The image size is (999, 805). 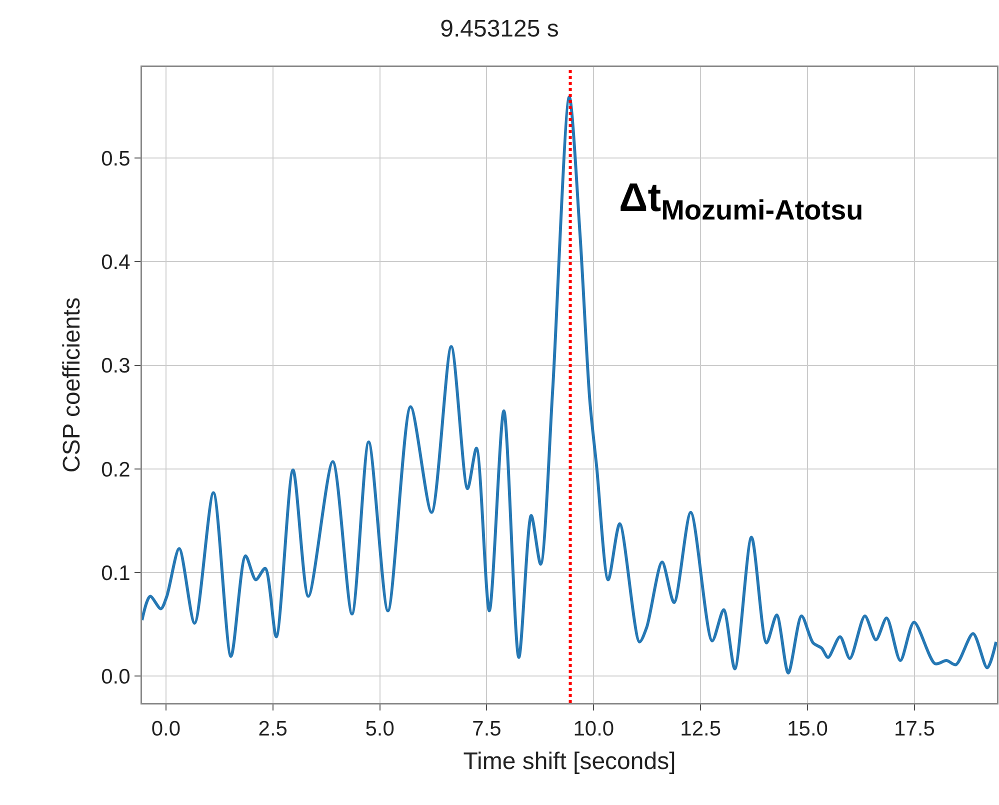 What do you see at coordinates (273, 729) in the screenshot?
I see `x-tick-label: 2.5` at bounding box center [273, 729].